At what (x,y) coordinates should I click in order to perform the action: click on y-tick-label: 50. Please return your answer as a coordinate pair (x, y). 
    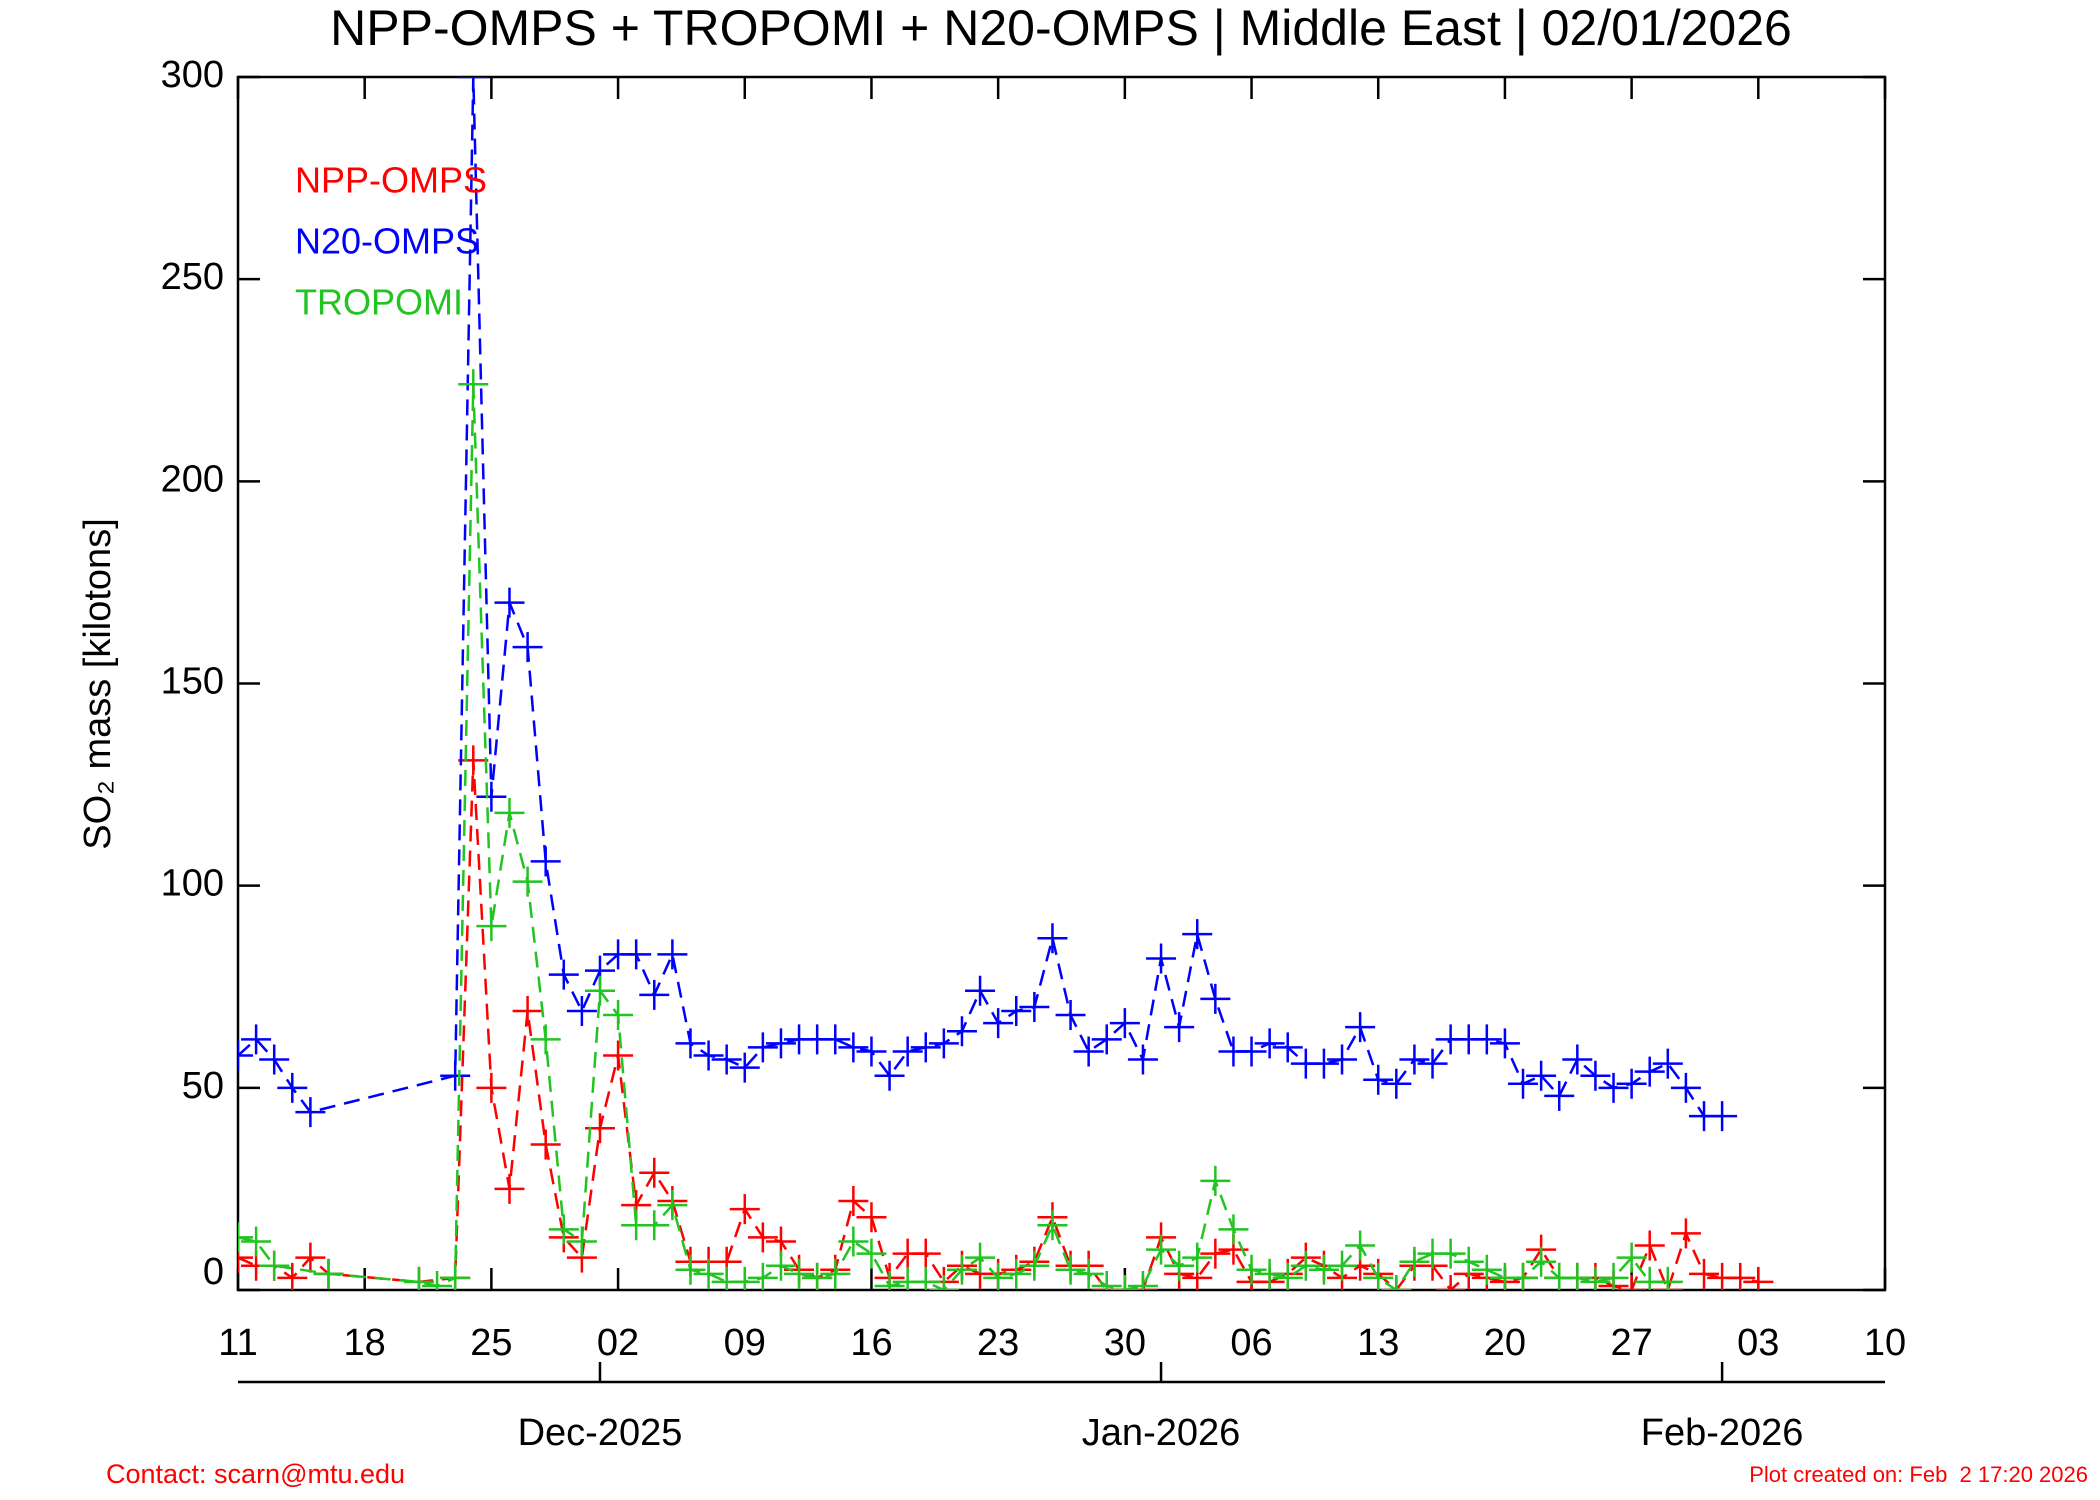
    Looking at the image, I should click on (203, 1086).